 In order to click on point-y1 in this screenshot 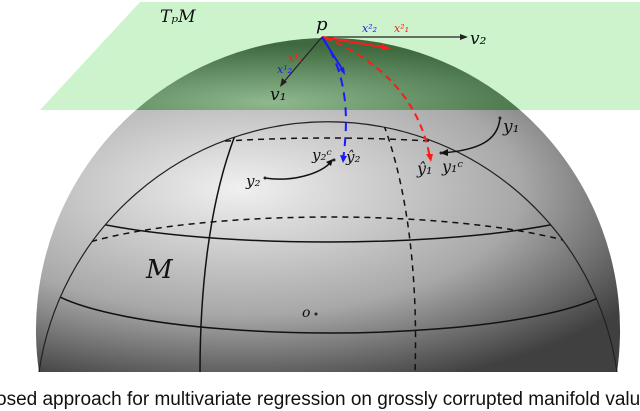, I will do `click(500, 118)`.